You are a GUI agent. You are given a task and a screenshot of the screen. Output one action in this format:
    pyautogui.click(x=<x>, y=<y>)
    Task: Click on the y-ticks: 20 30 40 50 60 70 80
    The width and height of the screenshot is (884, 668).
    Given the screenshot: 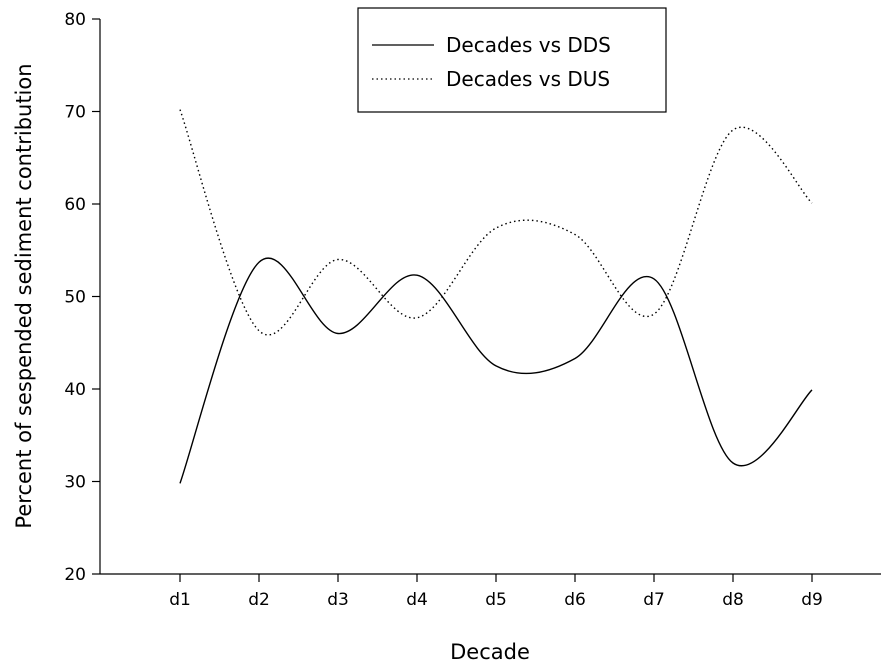 What is the action you would take?
    pyautogui.click(x=82, y=297)
    